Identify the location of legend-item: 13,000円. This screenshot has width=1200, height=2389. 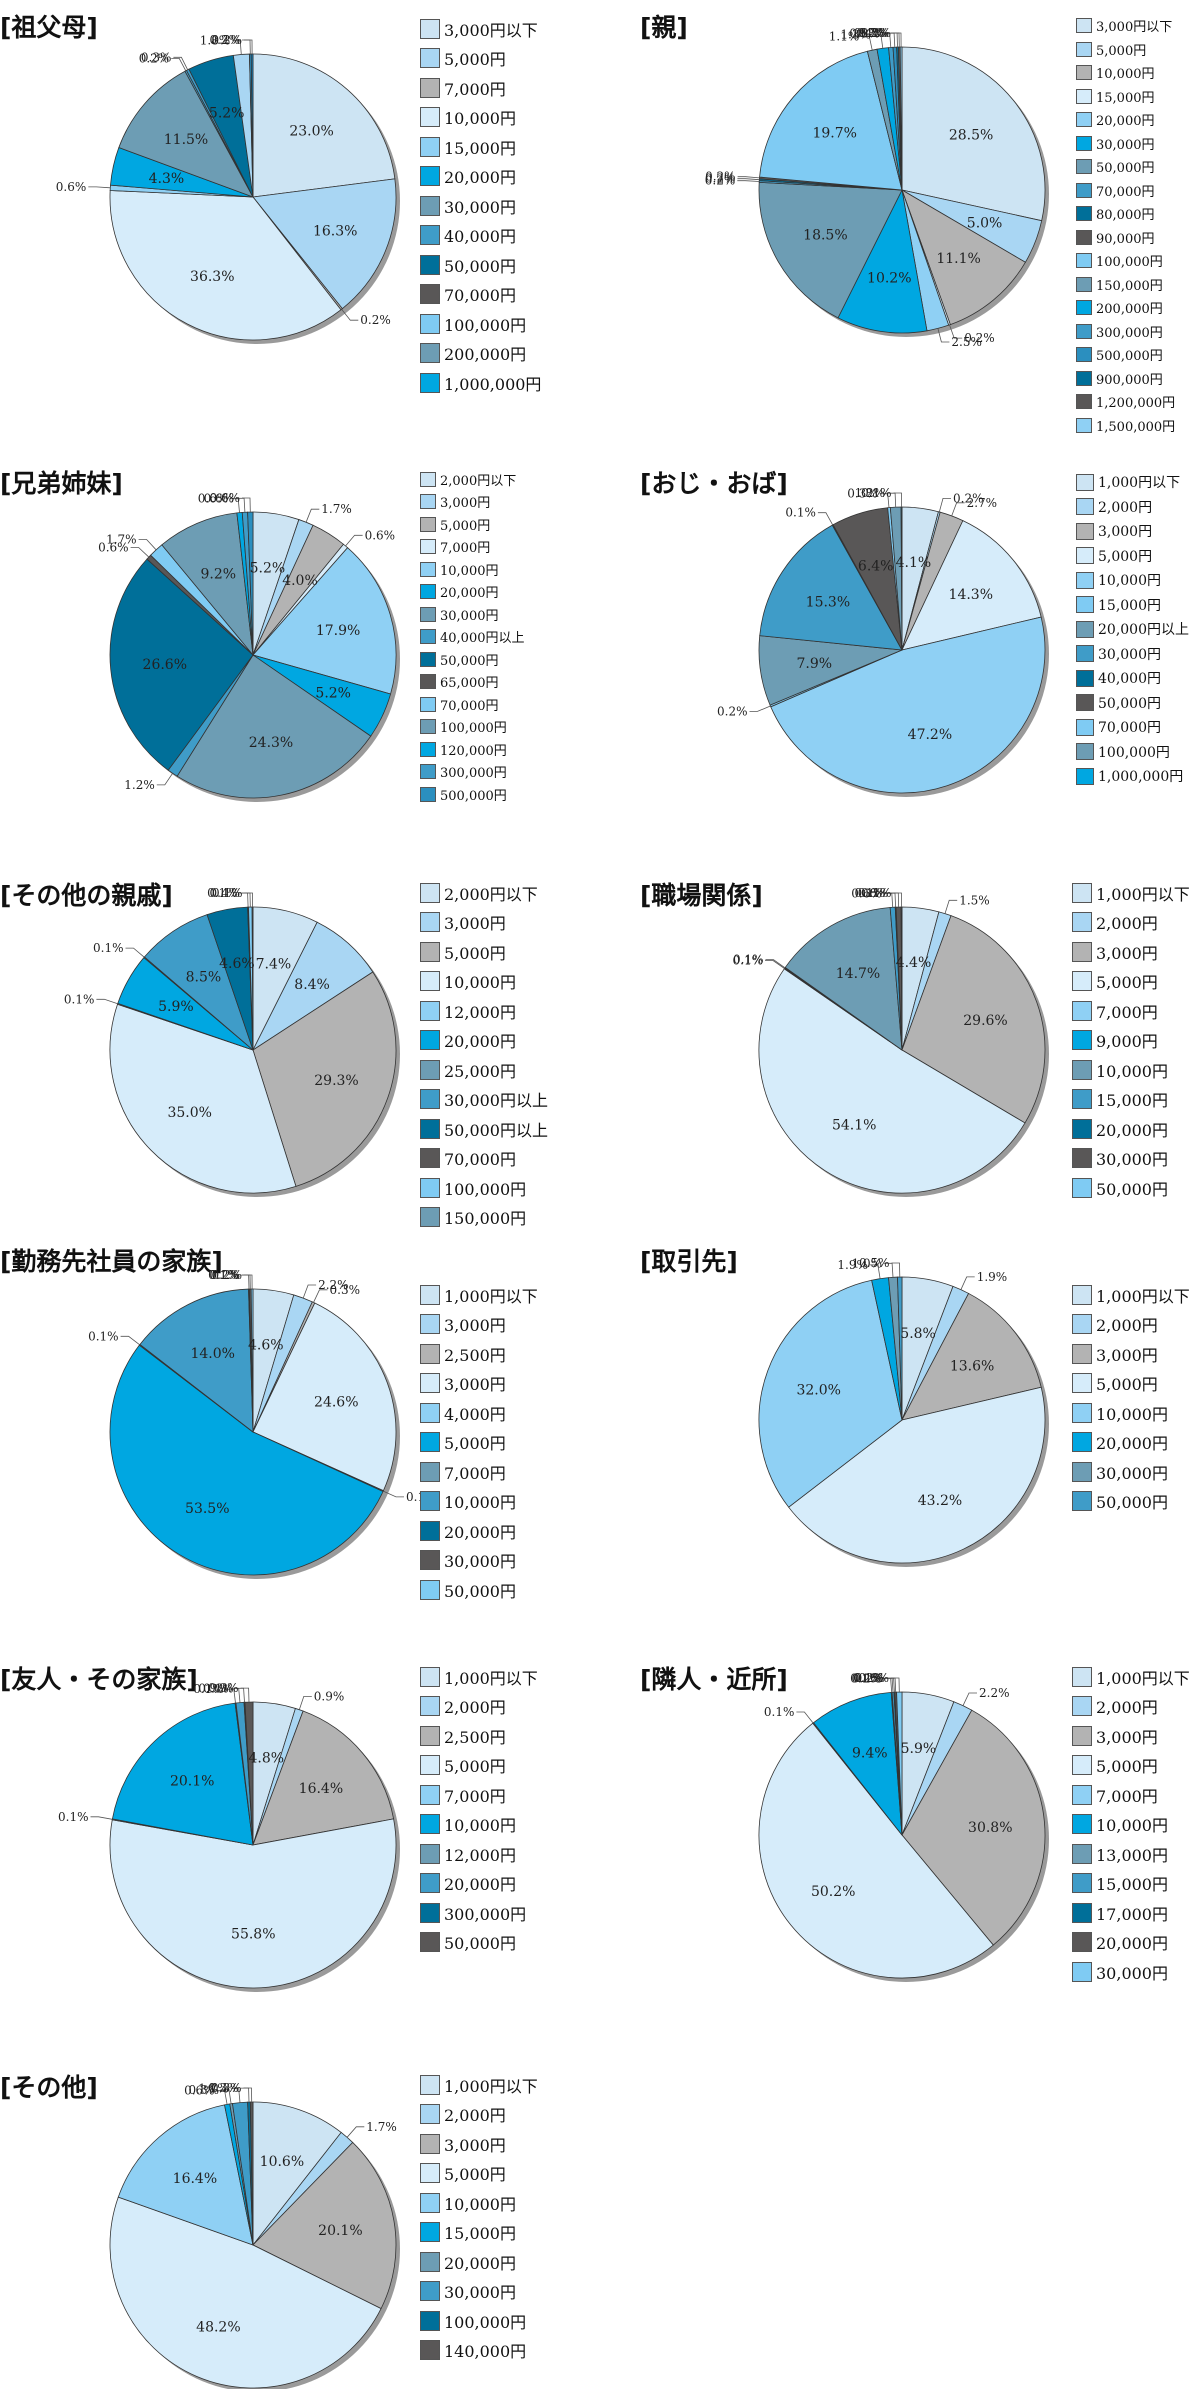
(1131, 1854).